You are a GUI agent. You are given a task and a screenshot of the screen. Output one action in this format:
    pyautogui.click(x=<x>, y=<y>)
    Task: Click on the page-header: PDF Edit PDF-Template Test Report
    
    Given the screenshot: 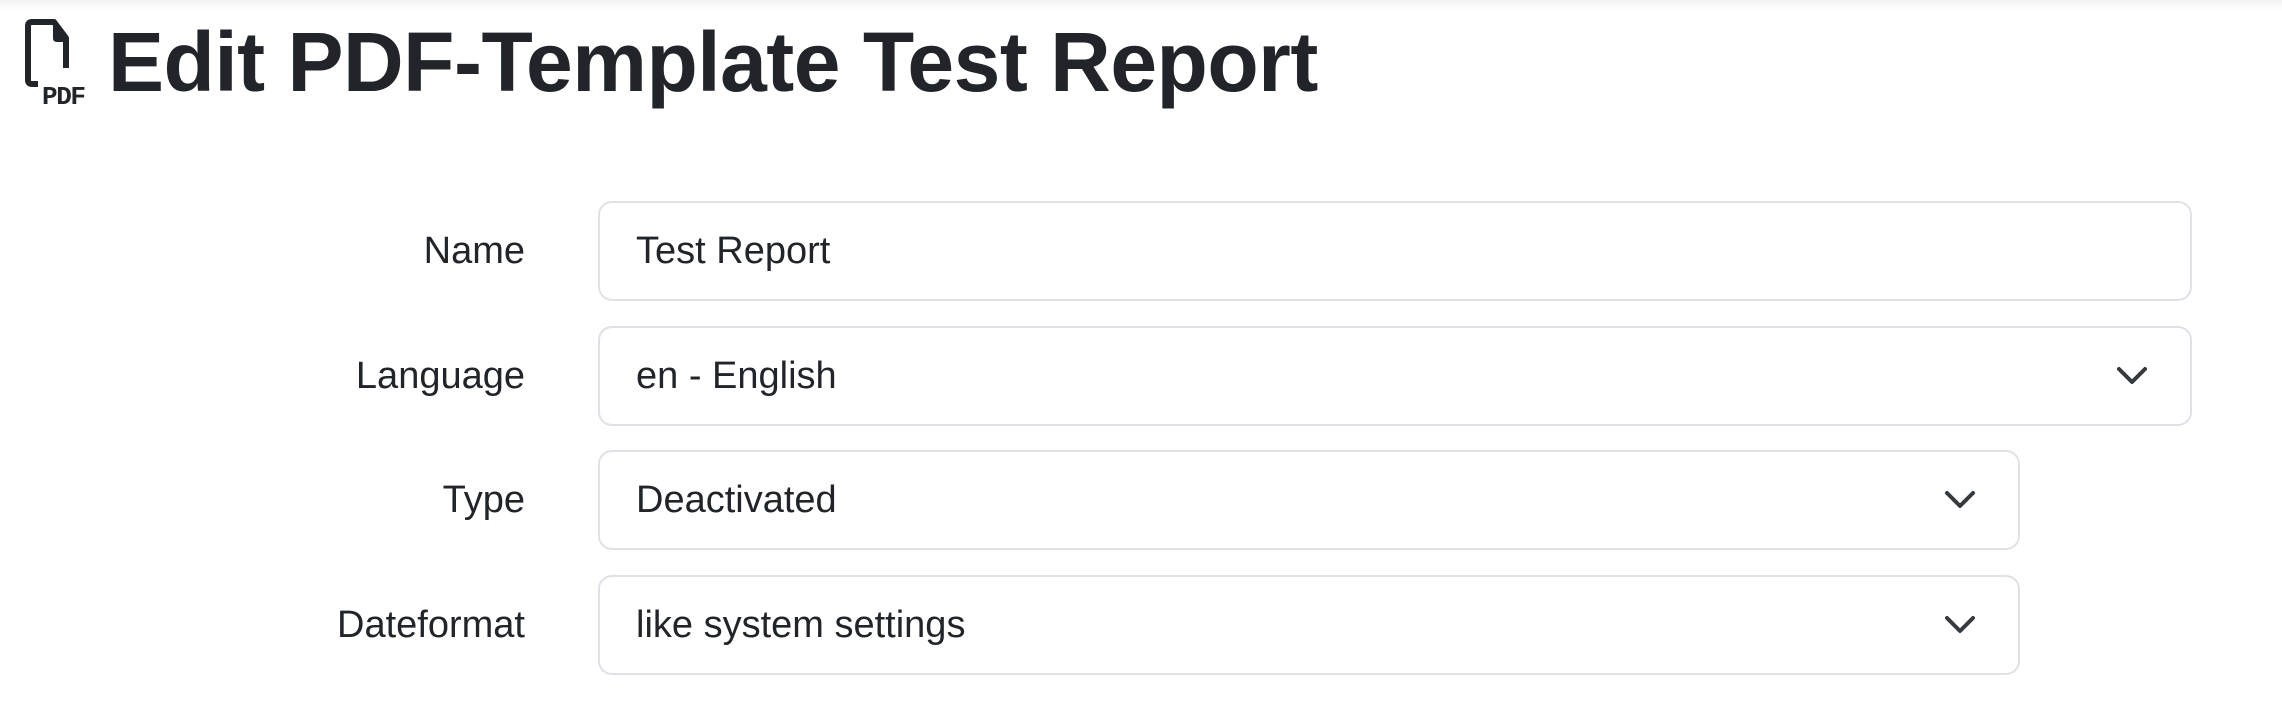 What is the action you would take?
    pyautogui.click(x=671, y=62)
    